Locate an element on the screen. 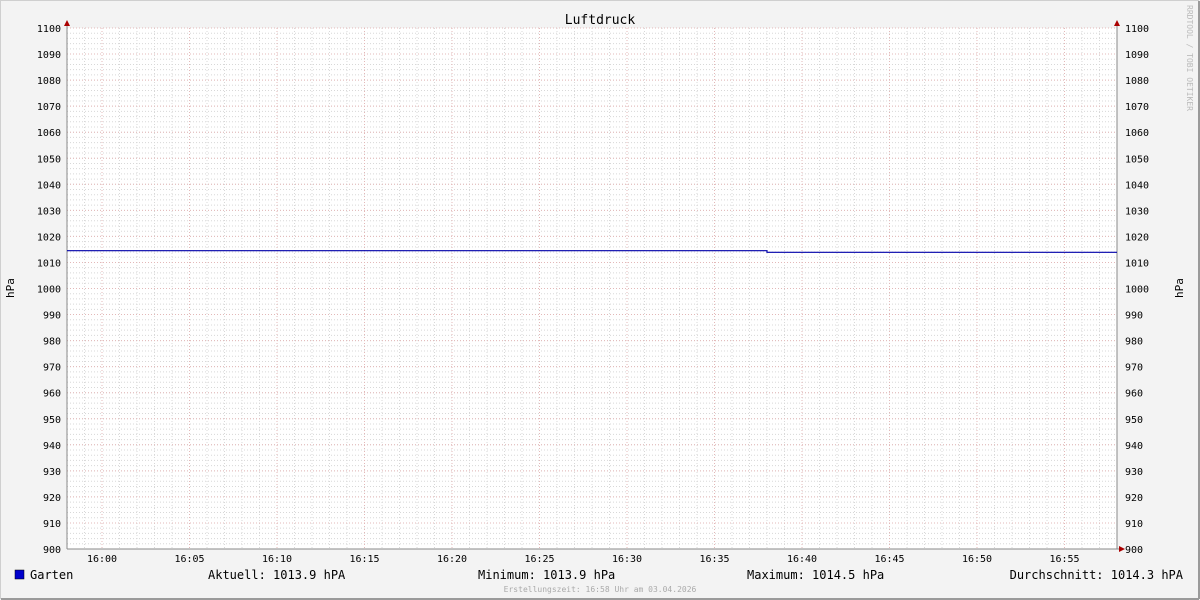 The height and width of the screenshot is (600, 1200). legend-current: Aktuell: 1013.9 hPA is located at coordinates (277, 575).